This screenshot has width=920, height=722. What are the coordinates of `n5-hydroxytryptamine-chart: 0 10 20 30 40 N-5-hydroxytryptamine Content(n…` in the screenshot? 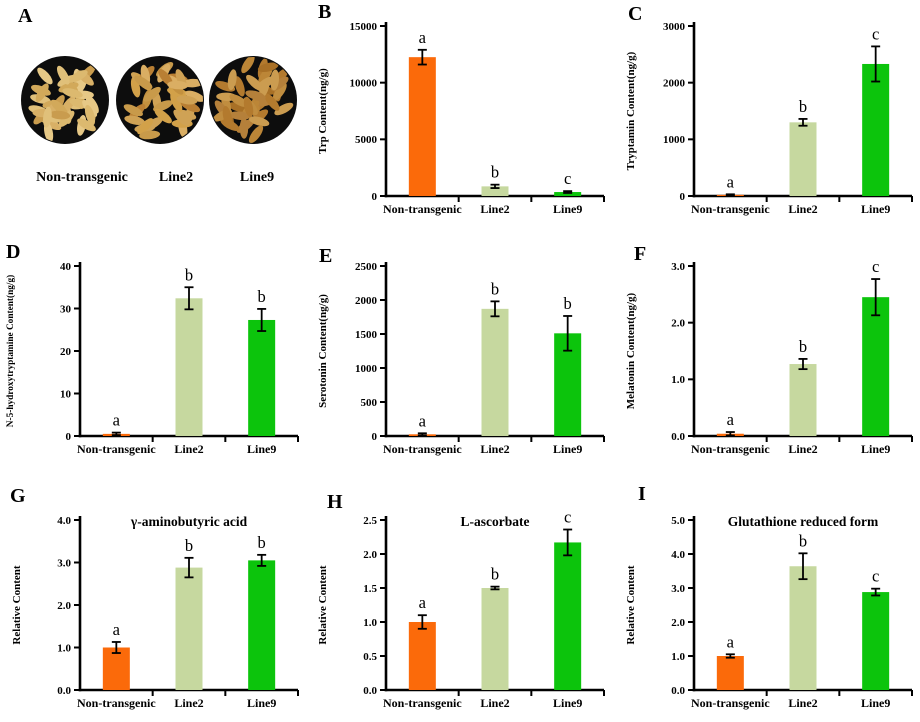 It's located at (152, 358).